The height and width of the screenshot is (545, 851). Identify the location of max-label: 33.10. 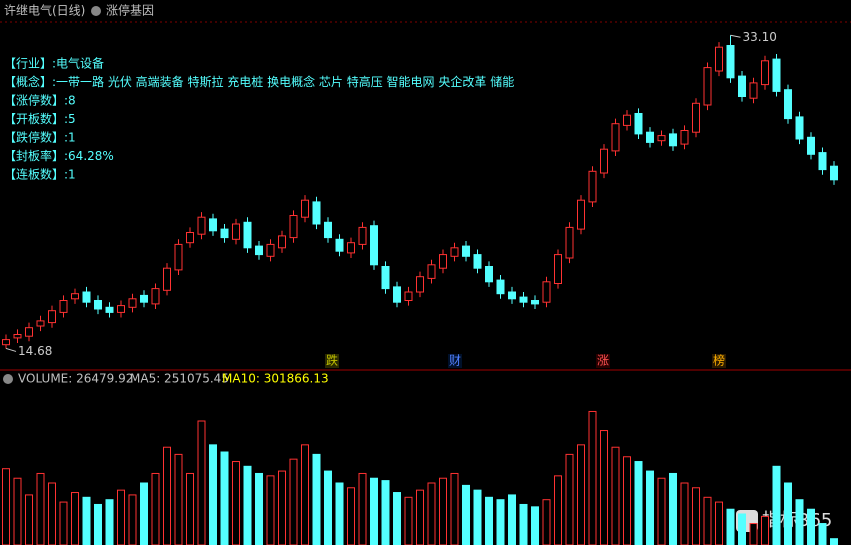
(760, 37).